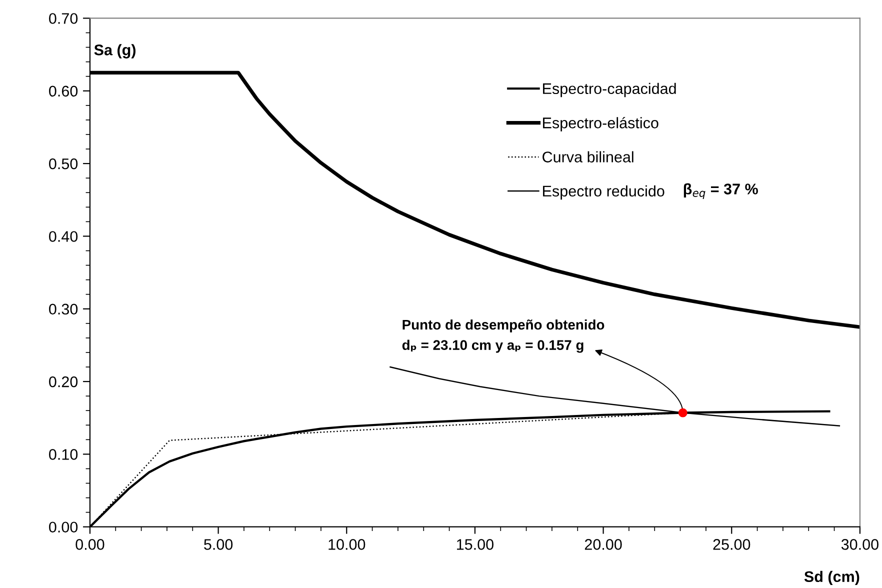 The width and height of the screenshot is (882, 588). Describe the element at coordinates (63, 164) in the screenshot. I see `y-tick-label: 0.50` at that location.